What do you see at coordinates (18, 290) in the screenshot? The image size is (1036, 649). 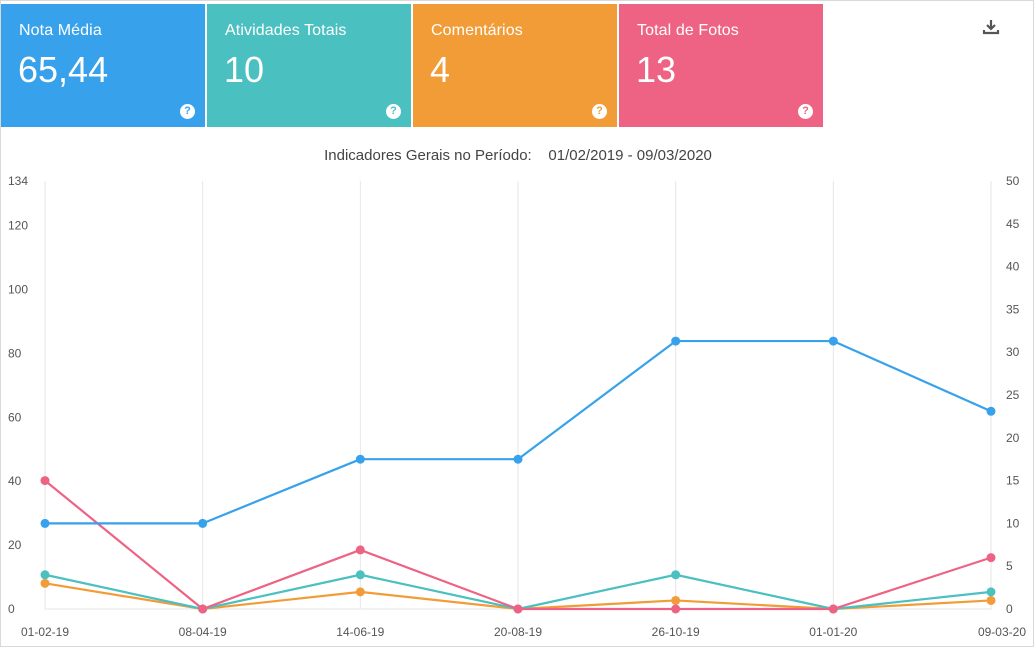 I see `y-left-tick-label: 100` at bounding box center [18, 290].